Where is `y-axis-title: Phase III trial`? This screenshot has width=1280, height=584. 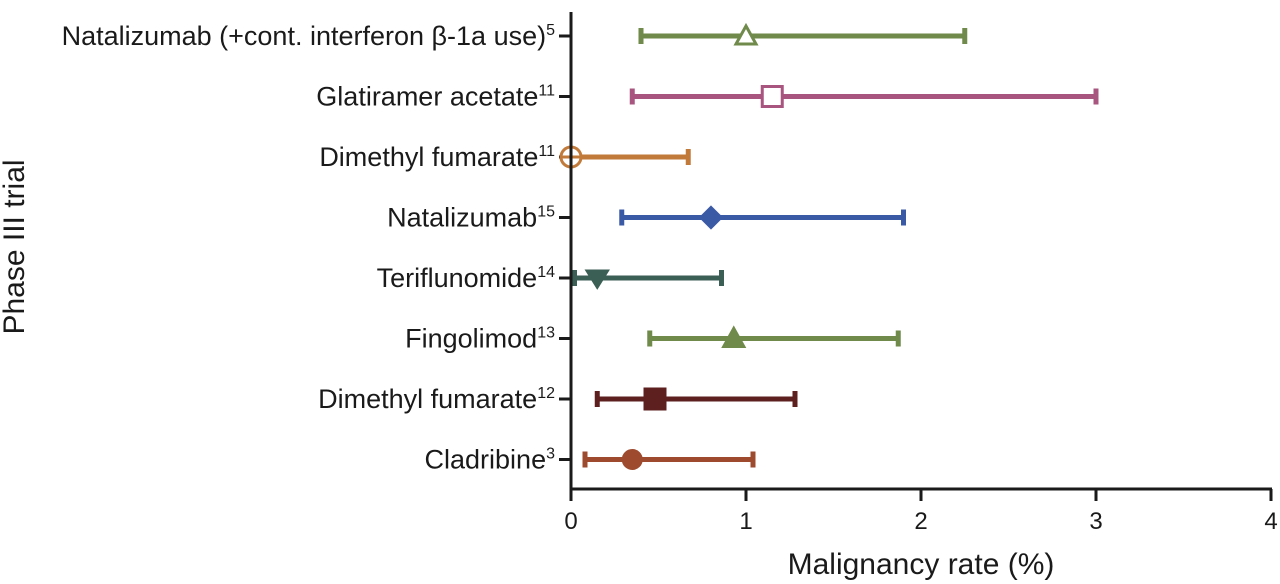
y-axis-title: Phase III trial is located at coordinates (15, 246).